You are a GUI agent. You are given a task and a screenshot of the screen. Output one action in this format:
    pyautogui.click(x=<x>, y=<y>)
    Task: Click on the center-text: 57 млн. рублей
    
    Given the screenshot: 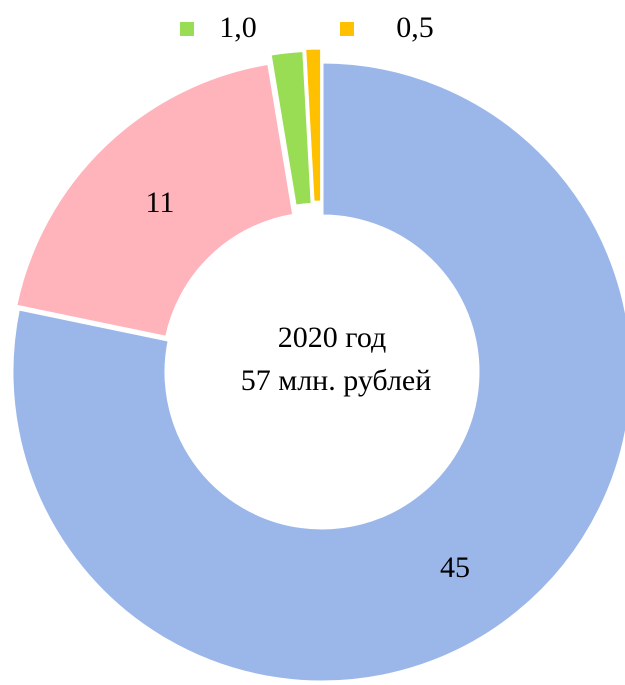 What is the action you would take?
    pyautogui.click(x=336, y=380)
    